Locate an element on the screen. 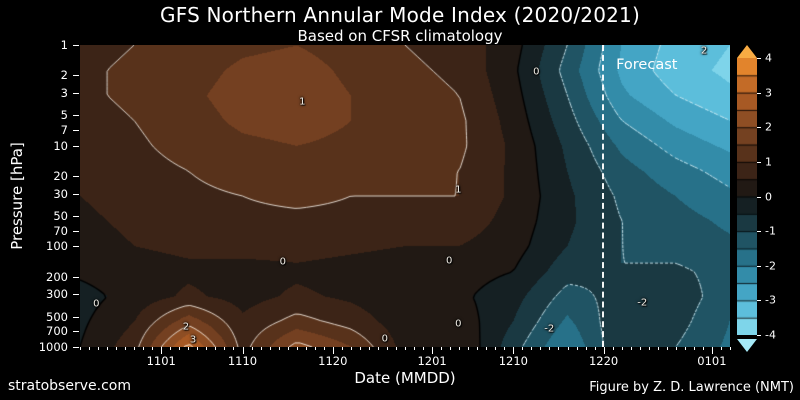 The height and width of the screenshot is (400, 800). colorbar-canvas is located at coordinates (747, 196).